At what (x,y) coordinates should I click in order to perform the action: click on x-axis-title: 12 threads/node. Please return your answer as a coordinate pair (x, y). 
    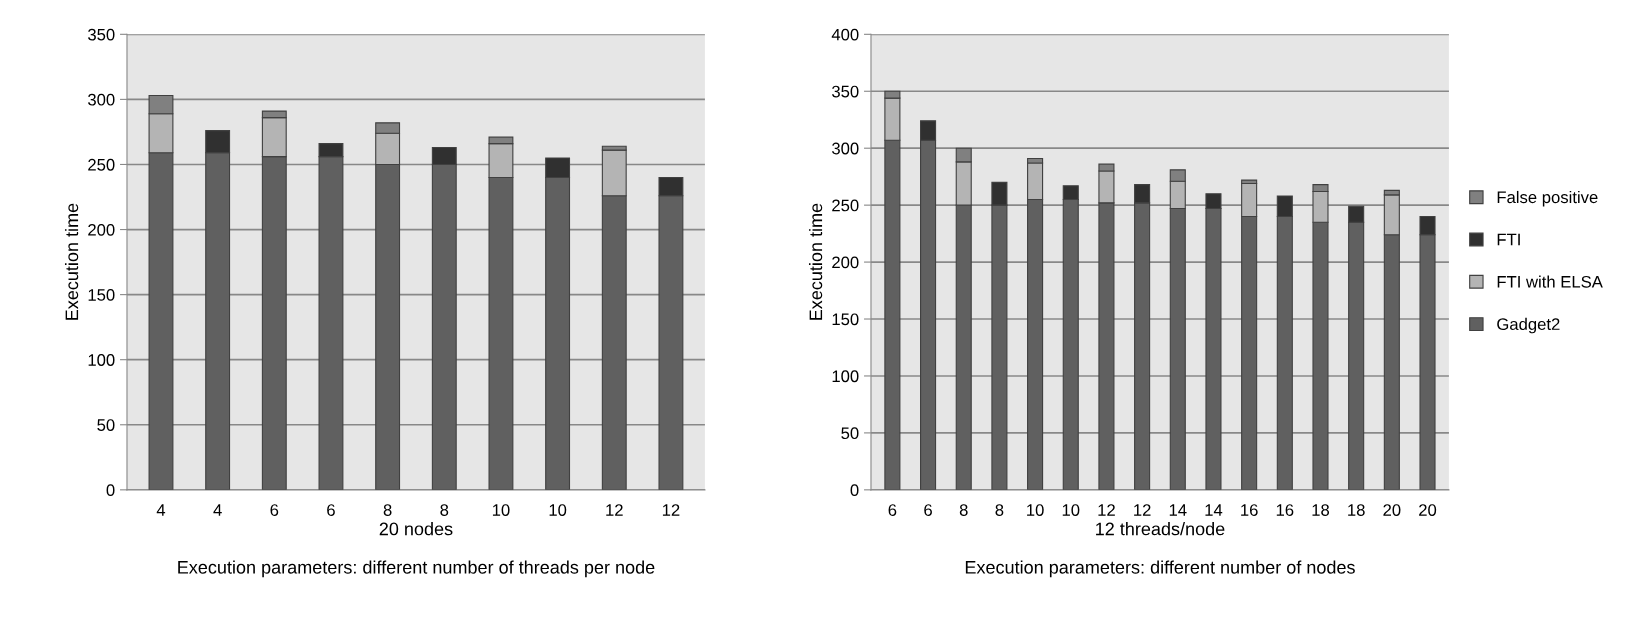
    Looking at the image, I should click on (1160, 529).